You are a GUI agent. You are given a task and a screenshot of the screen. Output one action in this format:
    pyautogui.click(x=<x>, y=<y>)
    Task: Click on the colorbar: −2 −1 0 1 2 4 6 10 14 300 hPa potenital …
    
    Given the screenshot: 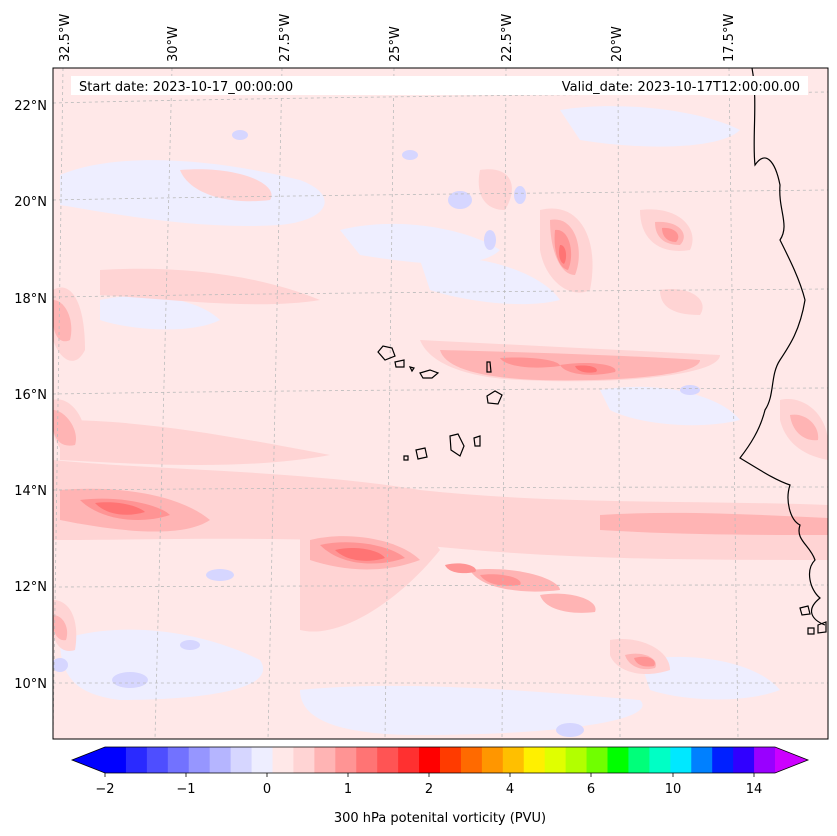 What is the action you would take?
    pyautogui.click(x=440, y=786)
    